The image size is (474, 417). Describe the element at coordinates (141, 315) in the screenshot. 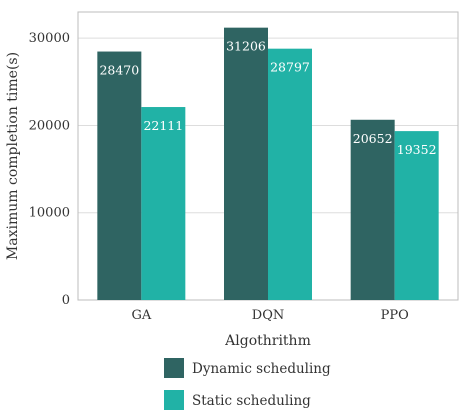

I see `x-tick-label: GA` at that location.